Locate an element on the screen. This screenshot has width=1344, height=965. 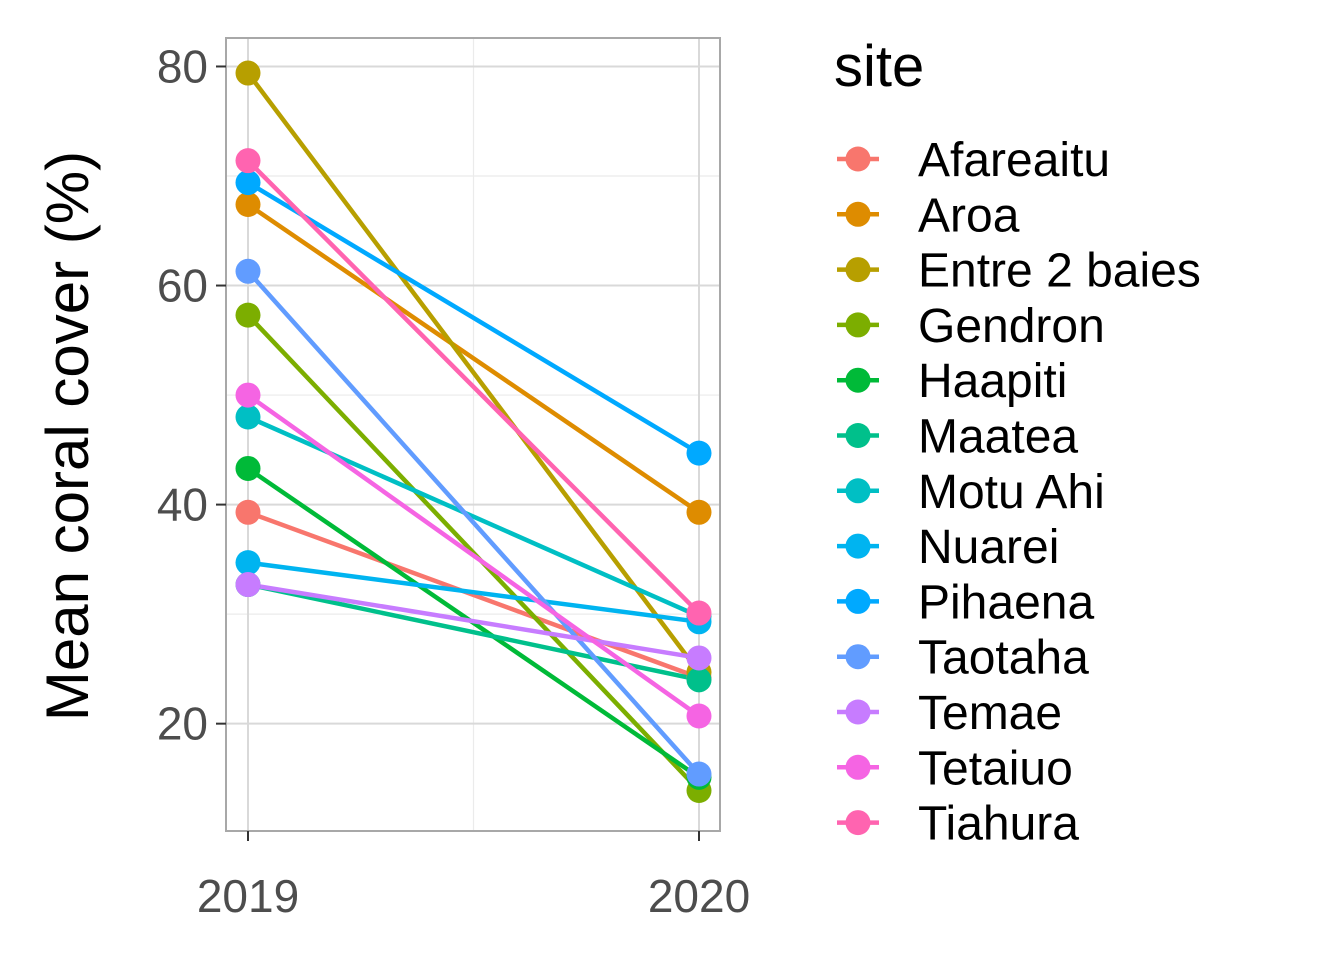
legend-label: Nuarei is located at coordinates (988, 547).